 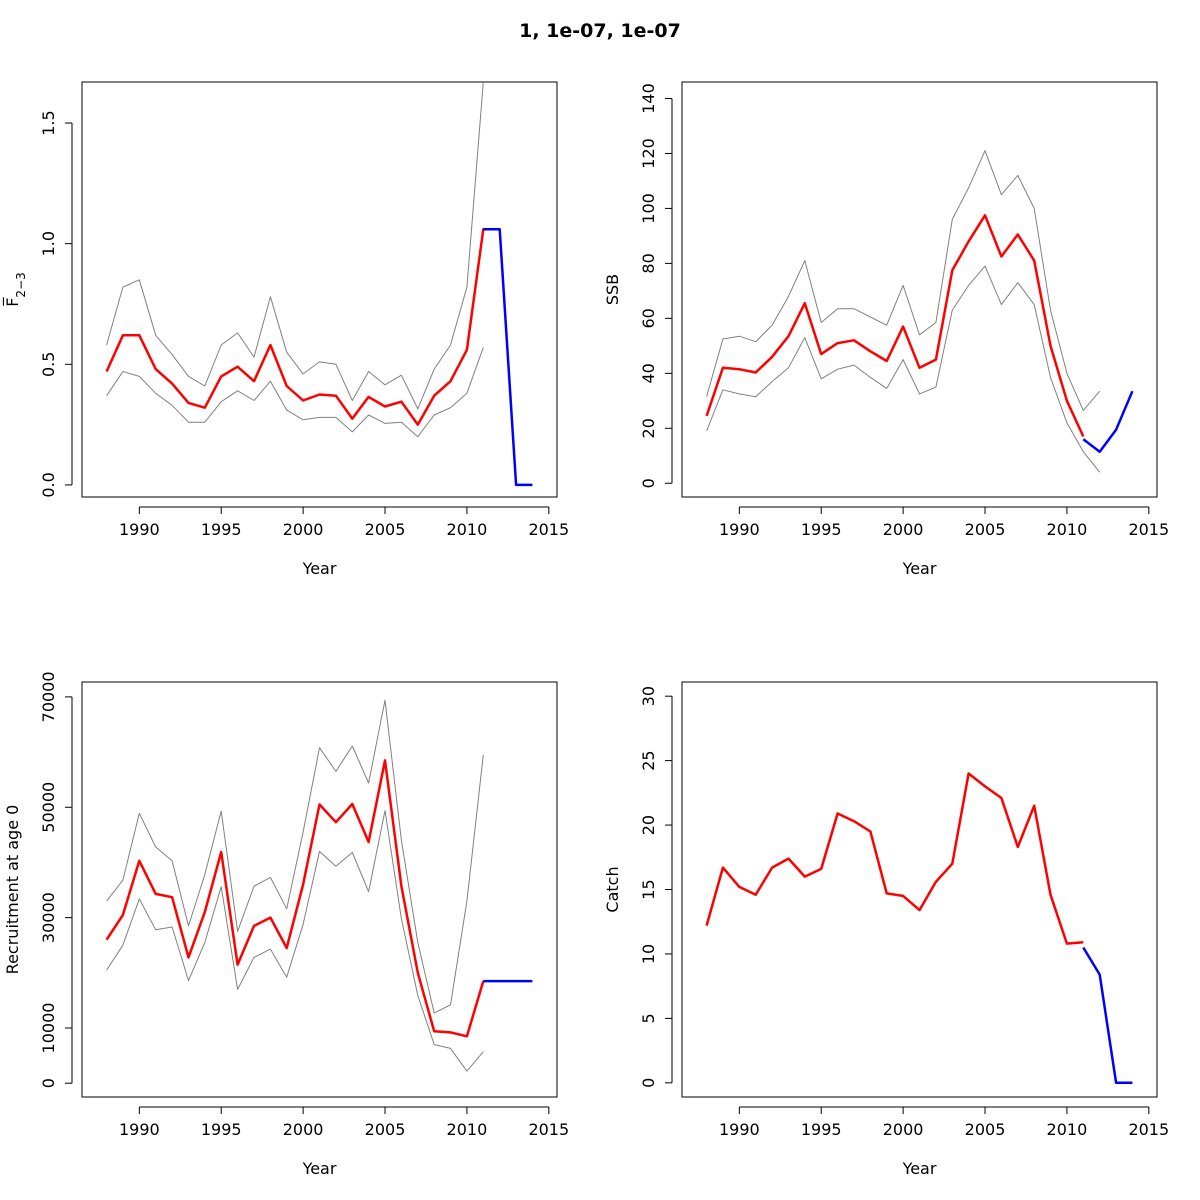 What do you see at coordinates (648, 1018) in the screenshot?
I see `catch-y-tick-label: 5` at bounding box center [648, 1018].